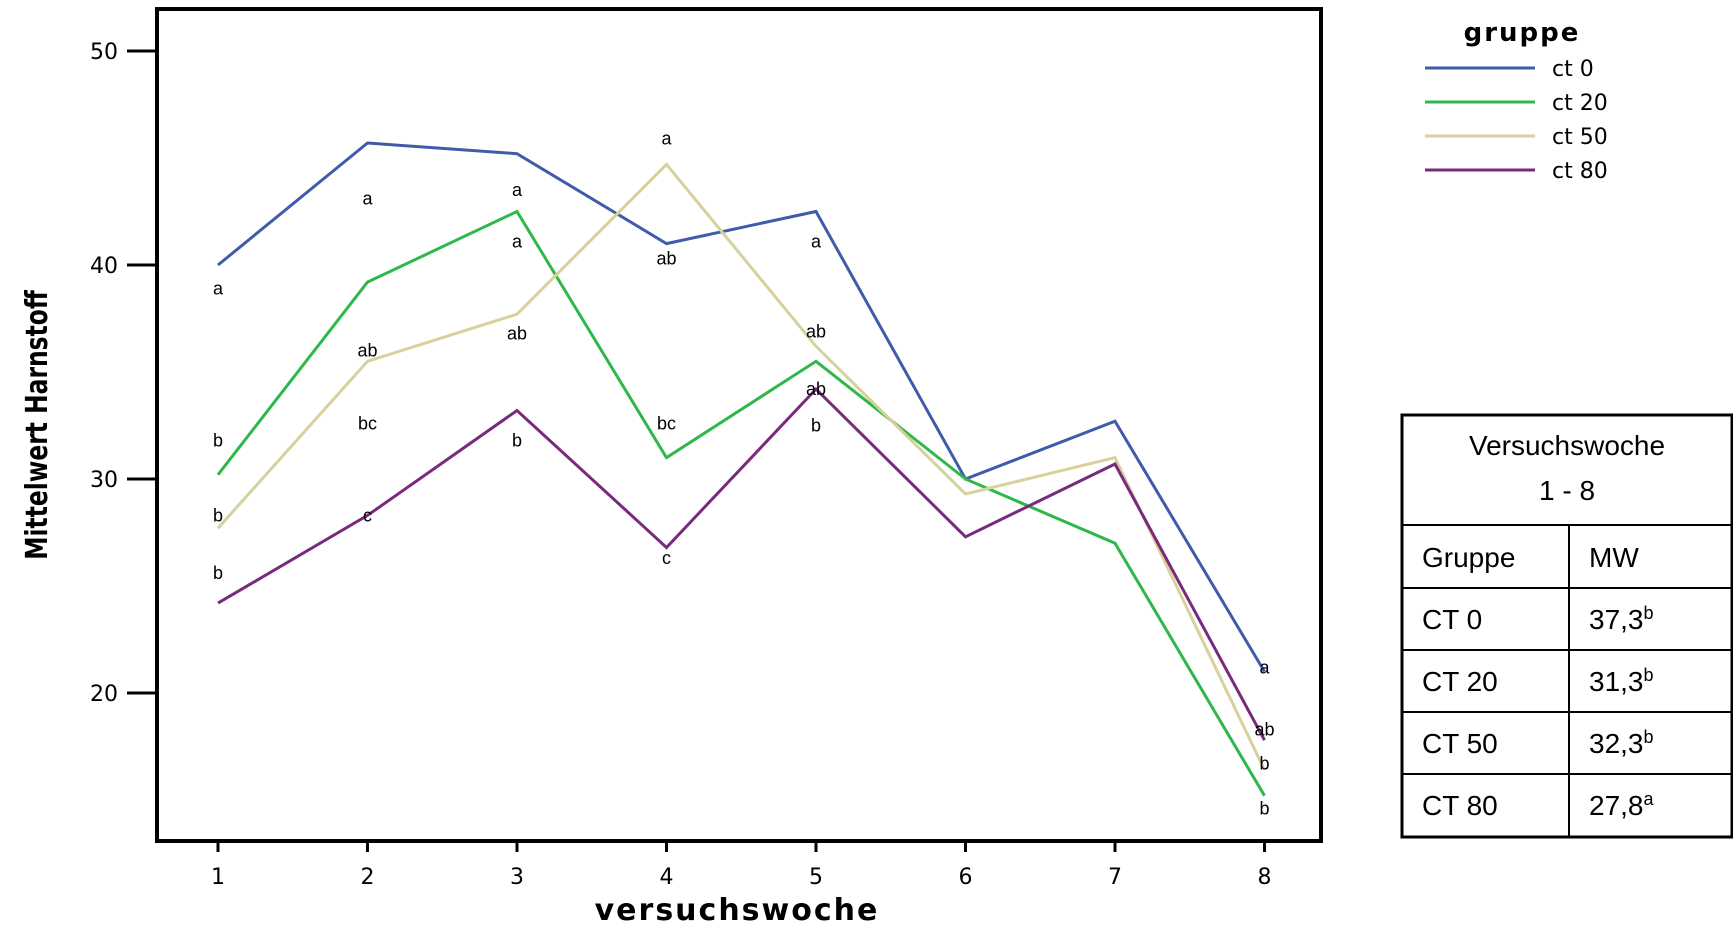 The image size is (1733, 928). Describe the element at coordinates (1452, 619) in the screenshot. I see `table-cell-group: CT 0` at that location.